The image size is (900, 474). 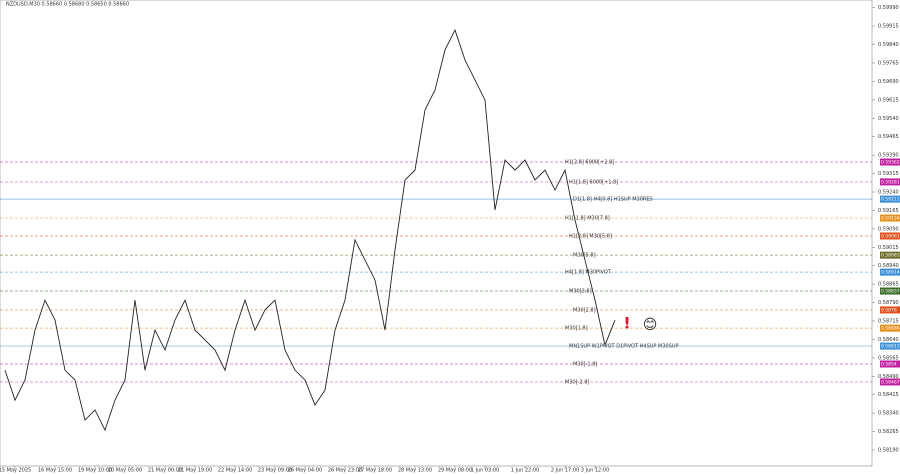 I want to click on x-tick-label: 21 May 00:00, so click(x=165, y=471).